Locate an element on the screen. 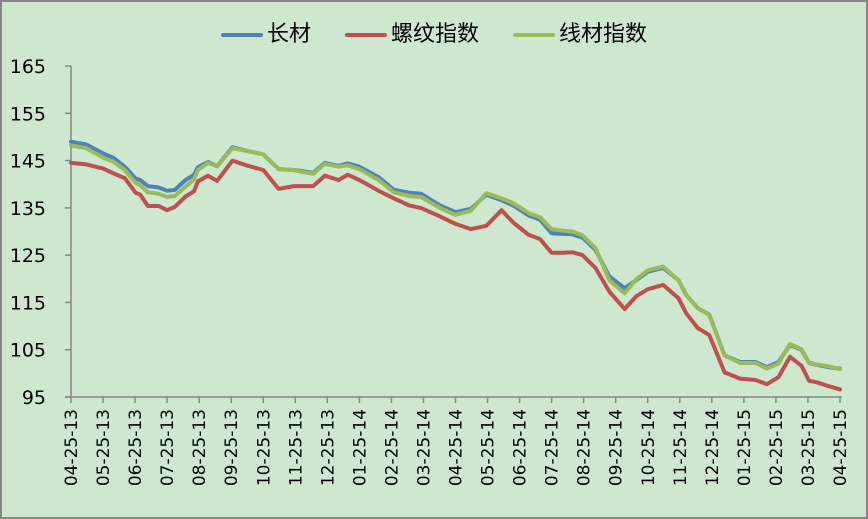 The image size is (868, 519). x-tick-label: 03-25-15 is located at coordinates (809, 447).